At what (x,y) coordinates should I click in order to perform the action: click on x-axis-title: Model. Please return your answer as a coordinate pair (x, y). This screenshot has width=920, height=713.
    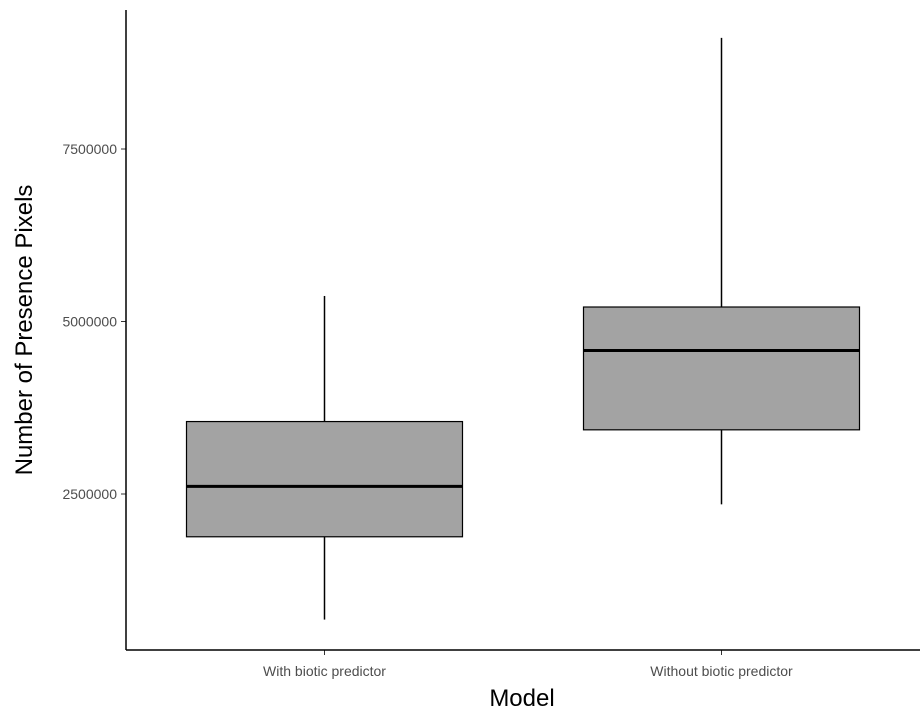
    Looking at the image, I should click on (521, 698).